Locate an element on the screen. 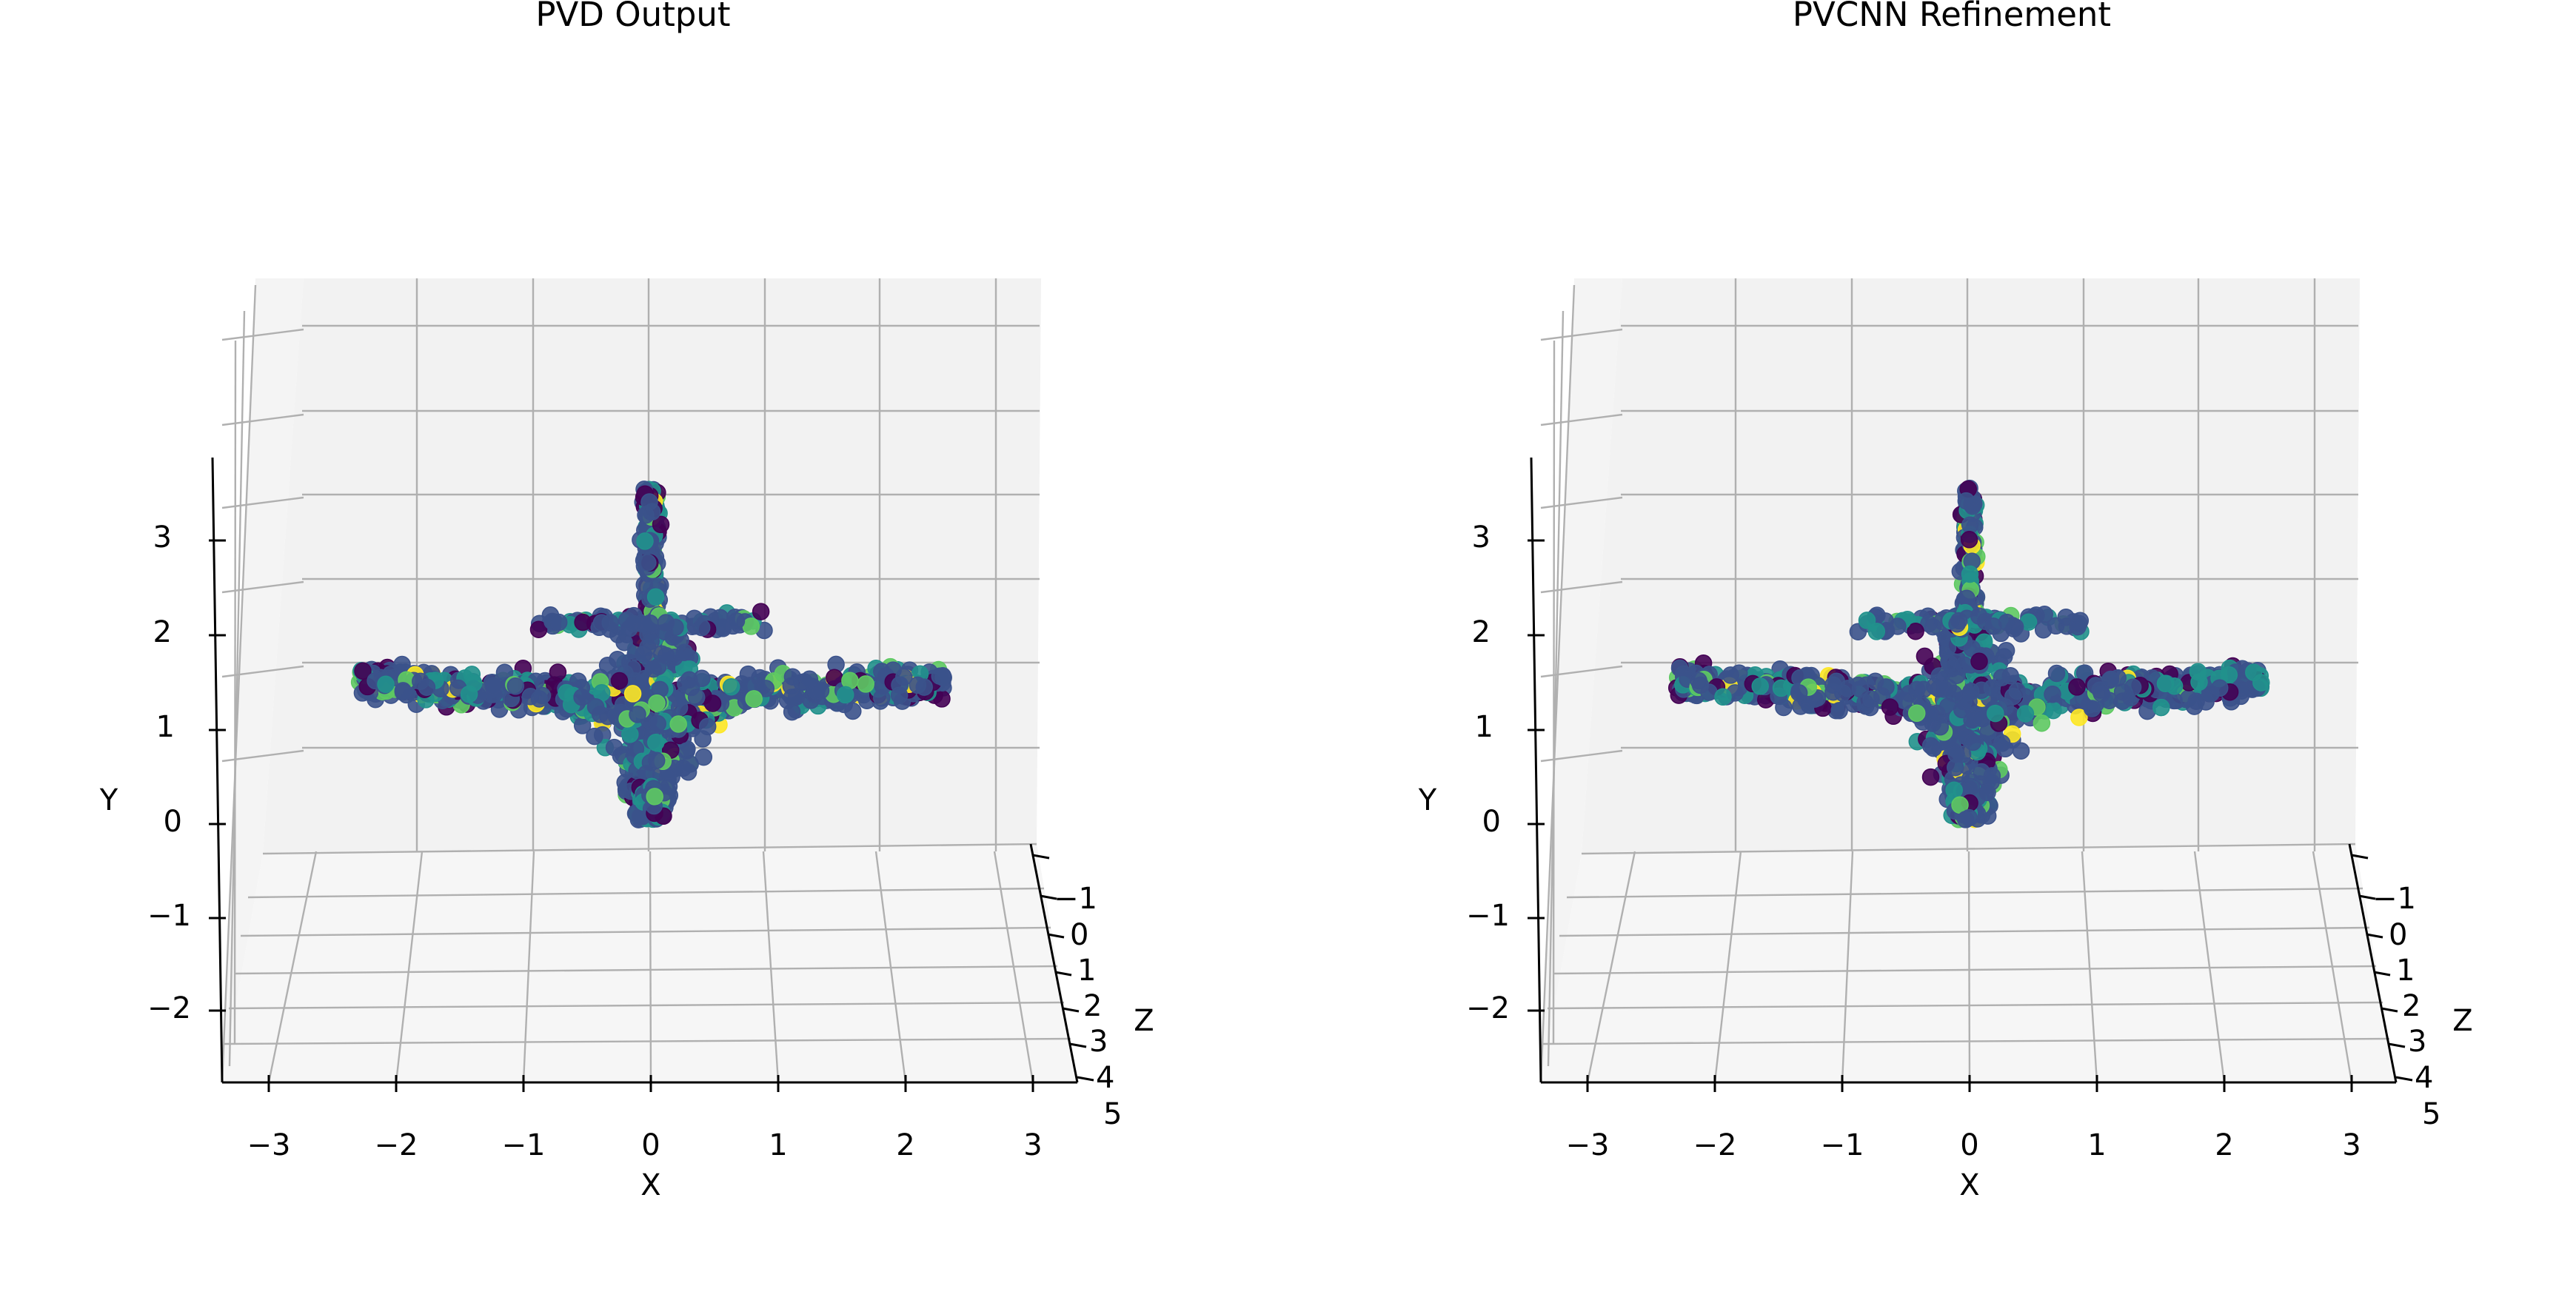 Image resolution: width=2576 pixels, height=1306 pixels. z-tick-label: −1 is located at coordinates (1075, 899).